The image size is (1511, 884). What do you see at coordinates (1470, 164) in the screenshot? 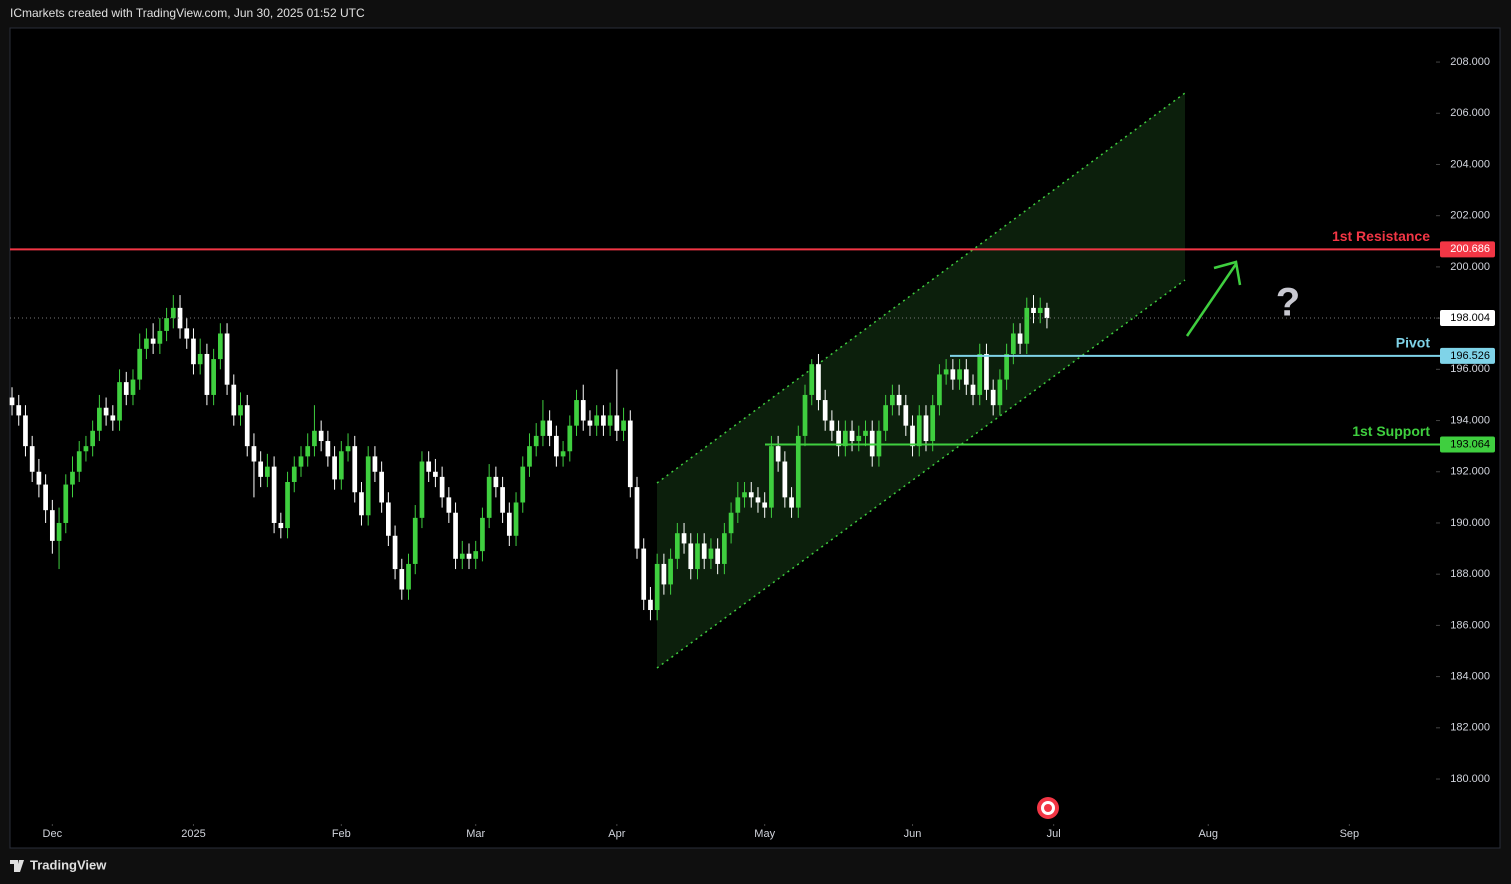
I see `y-tick-label: 204.000` at bounding box center [1470, 164].